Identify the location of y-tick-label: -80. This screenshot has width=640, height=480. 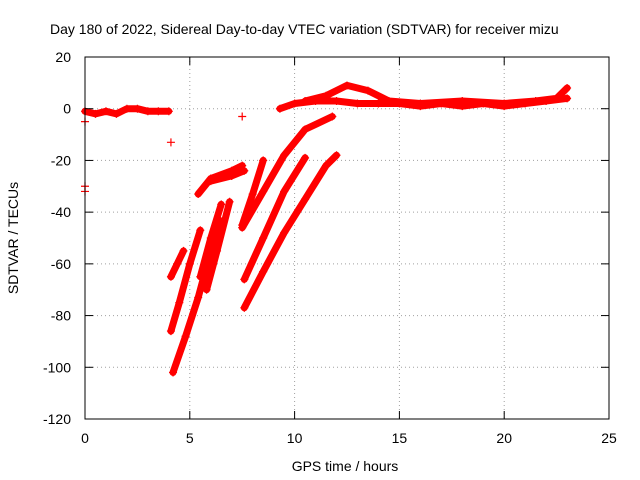
(61, 316).